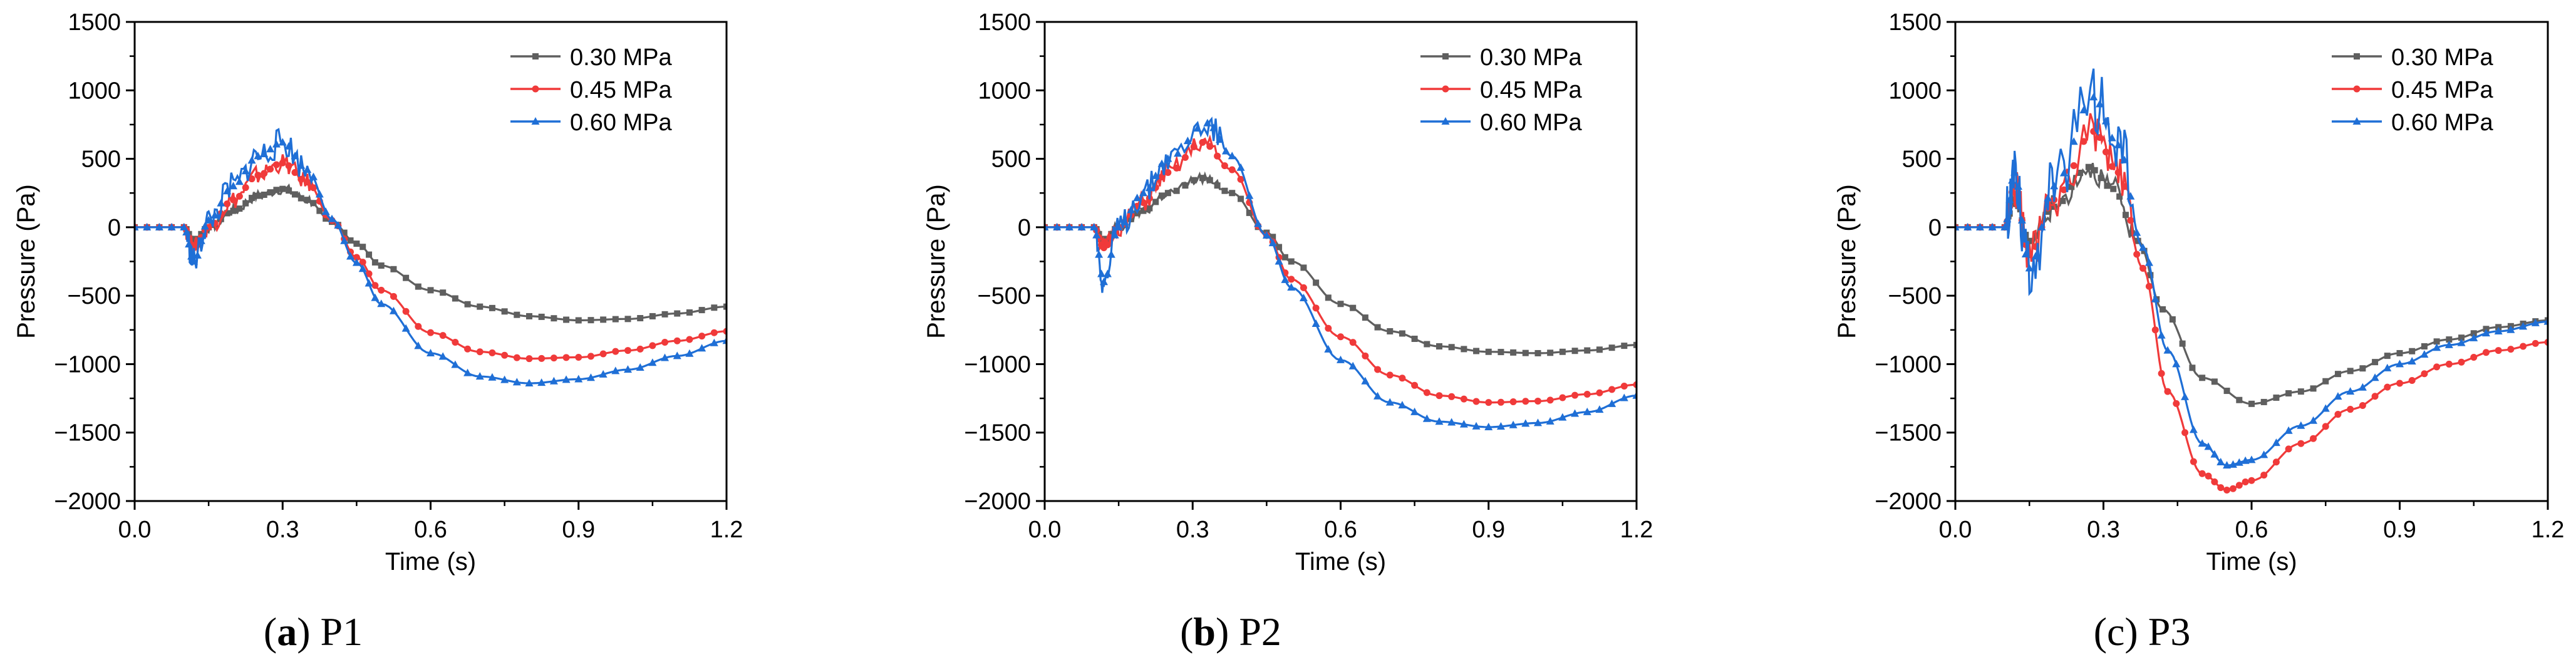 Image resolution: width=2576 pixels, height=672 pixels. Describe the element at coordinates (2442, 90) in the screenshot. I see `legend-label: 0.45 MPa` at that location.